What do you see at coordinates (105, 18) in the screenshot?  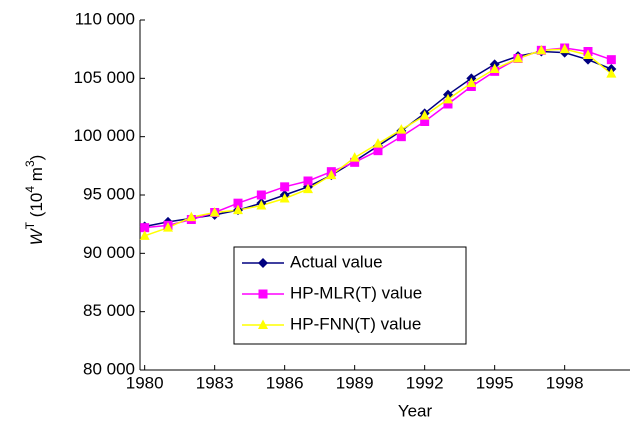 I see `y-tick-label: 110 000` at bounding box center [105, 18].